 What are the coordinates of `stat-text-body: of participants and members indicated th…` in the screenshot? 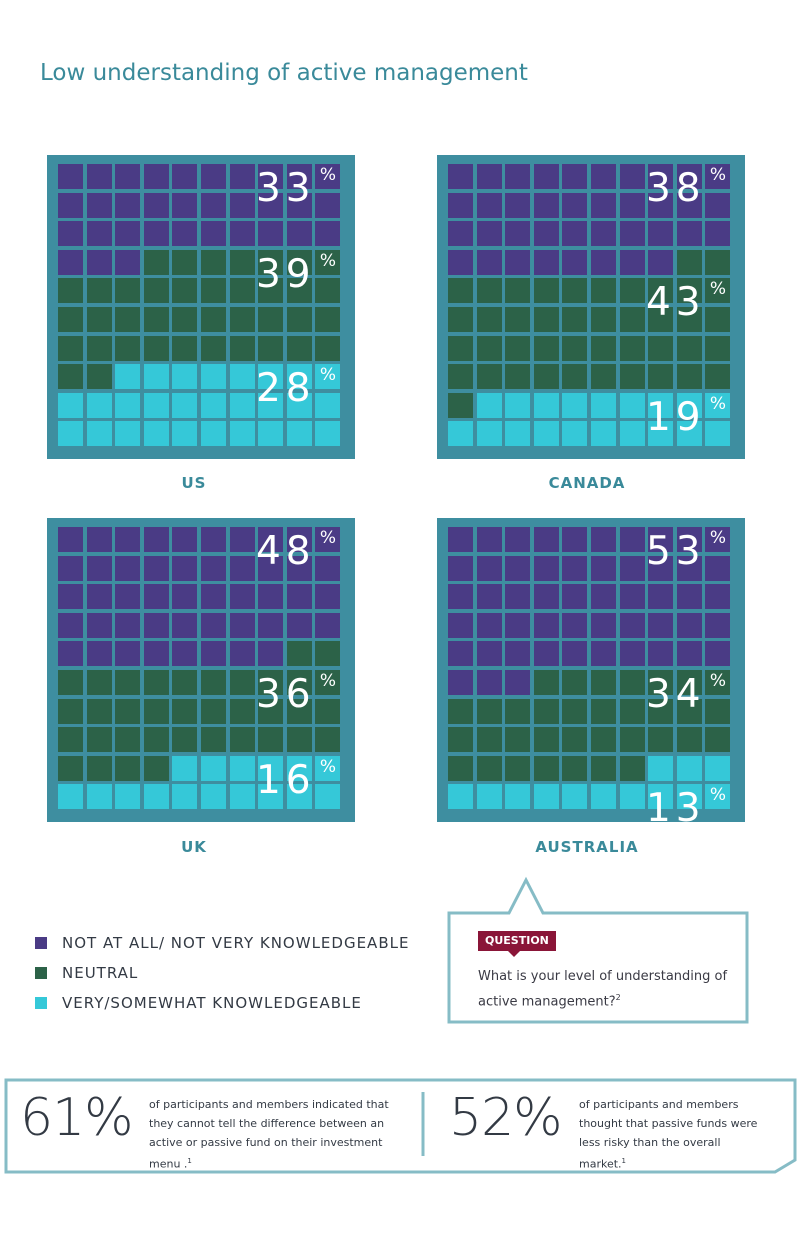 It's located at (269, 1134).